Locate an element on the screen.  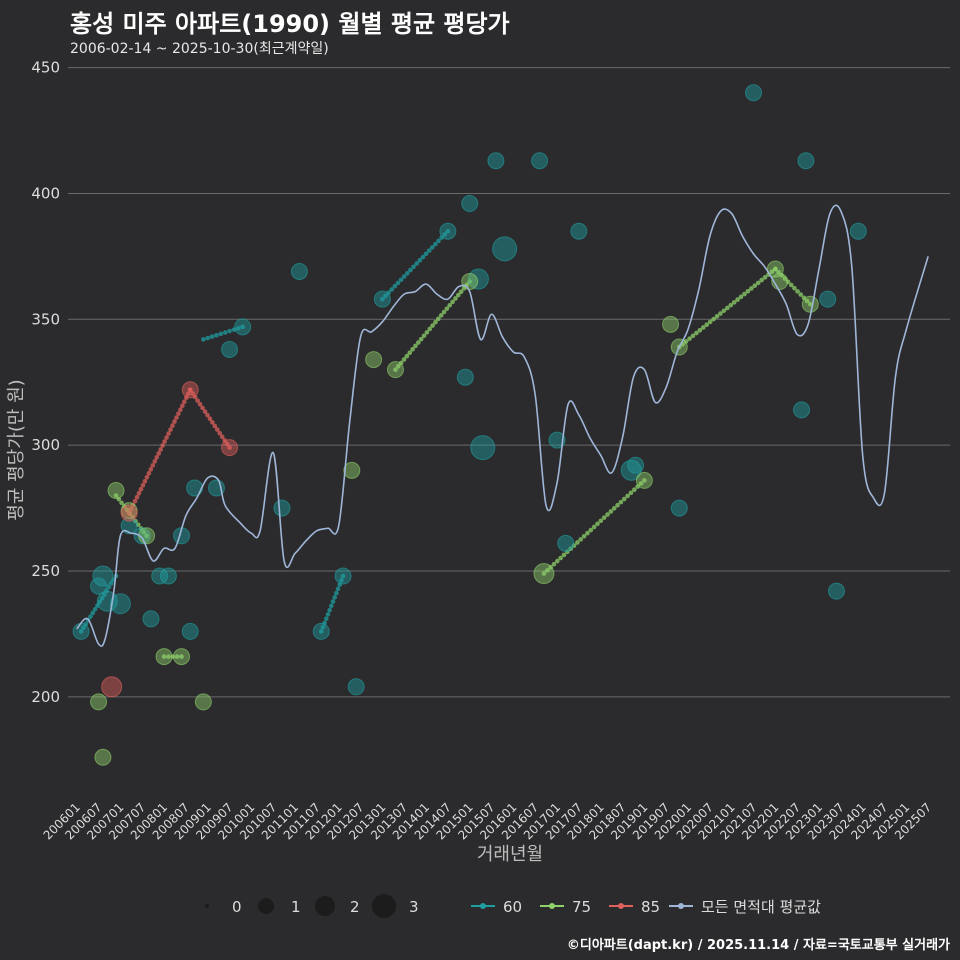
legend-series-label: 85 is located at coordinates (650, 907).